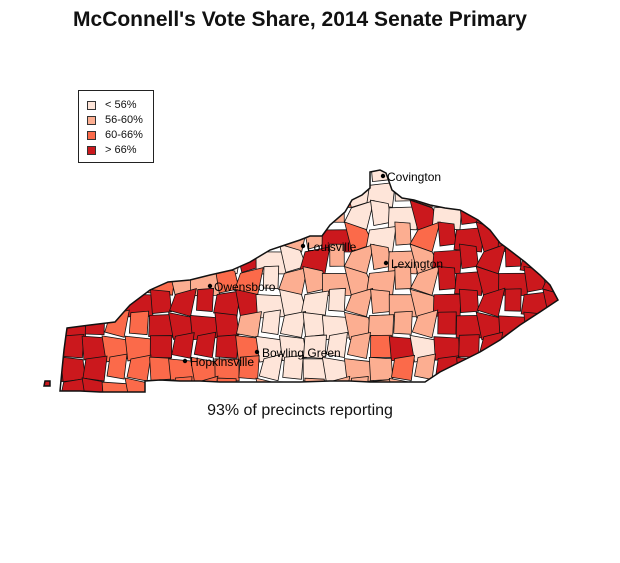 This screenshot has width=620, height=563. Describe the element at coordinates (222, 362) in the screenshot. I see `svg-text: Hopkinsville` at that location.